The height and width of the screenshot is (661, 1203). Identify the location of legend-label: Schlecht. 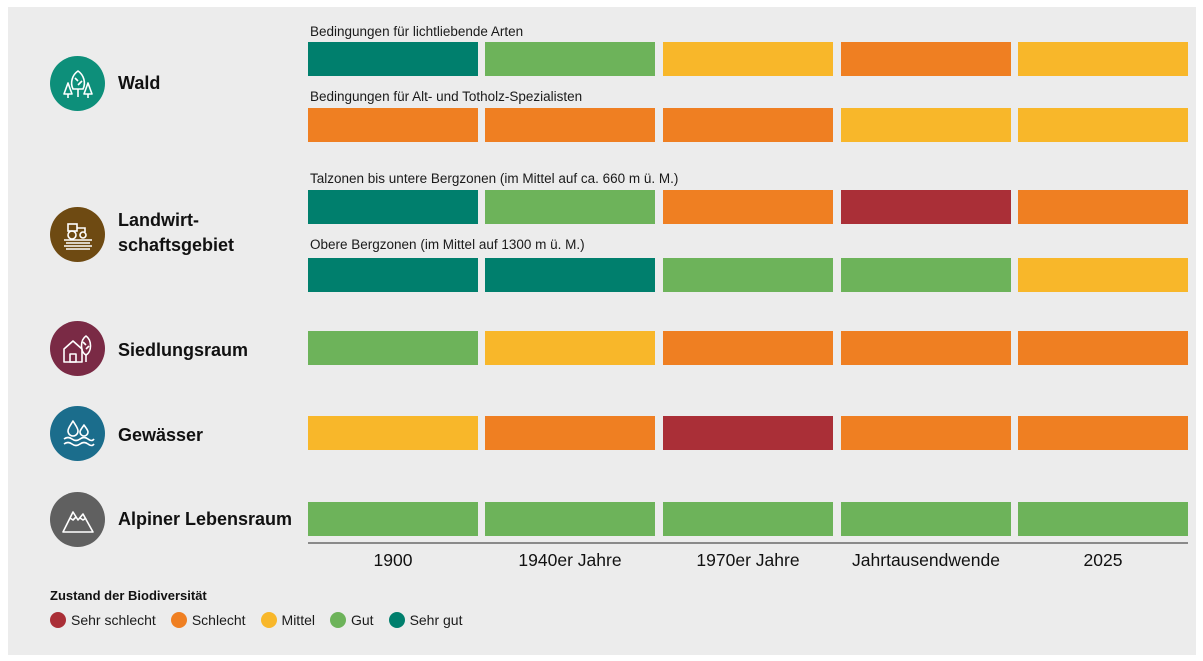
(218, 620).